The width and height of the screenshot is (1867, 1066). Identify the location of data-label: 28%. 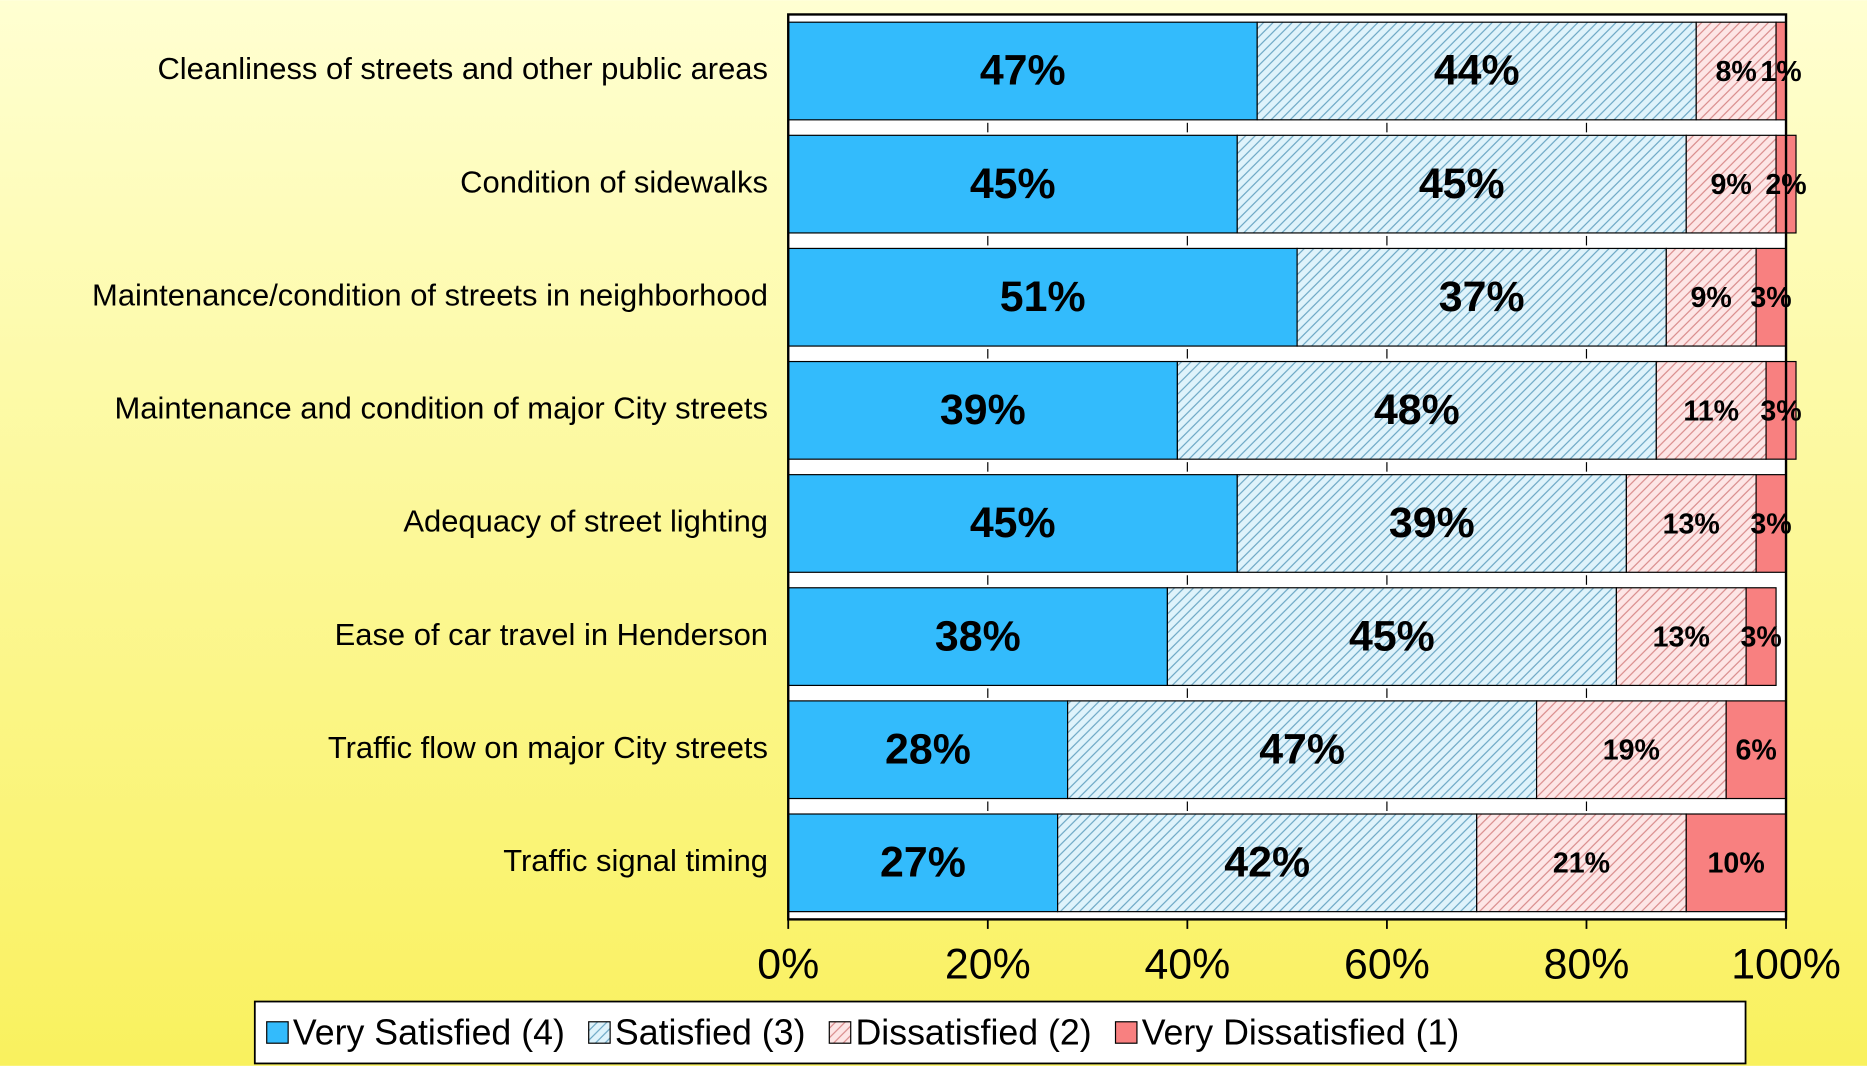
(928, 749).